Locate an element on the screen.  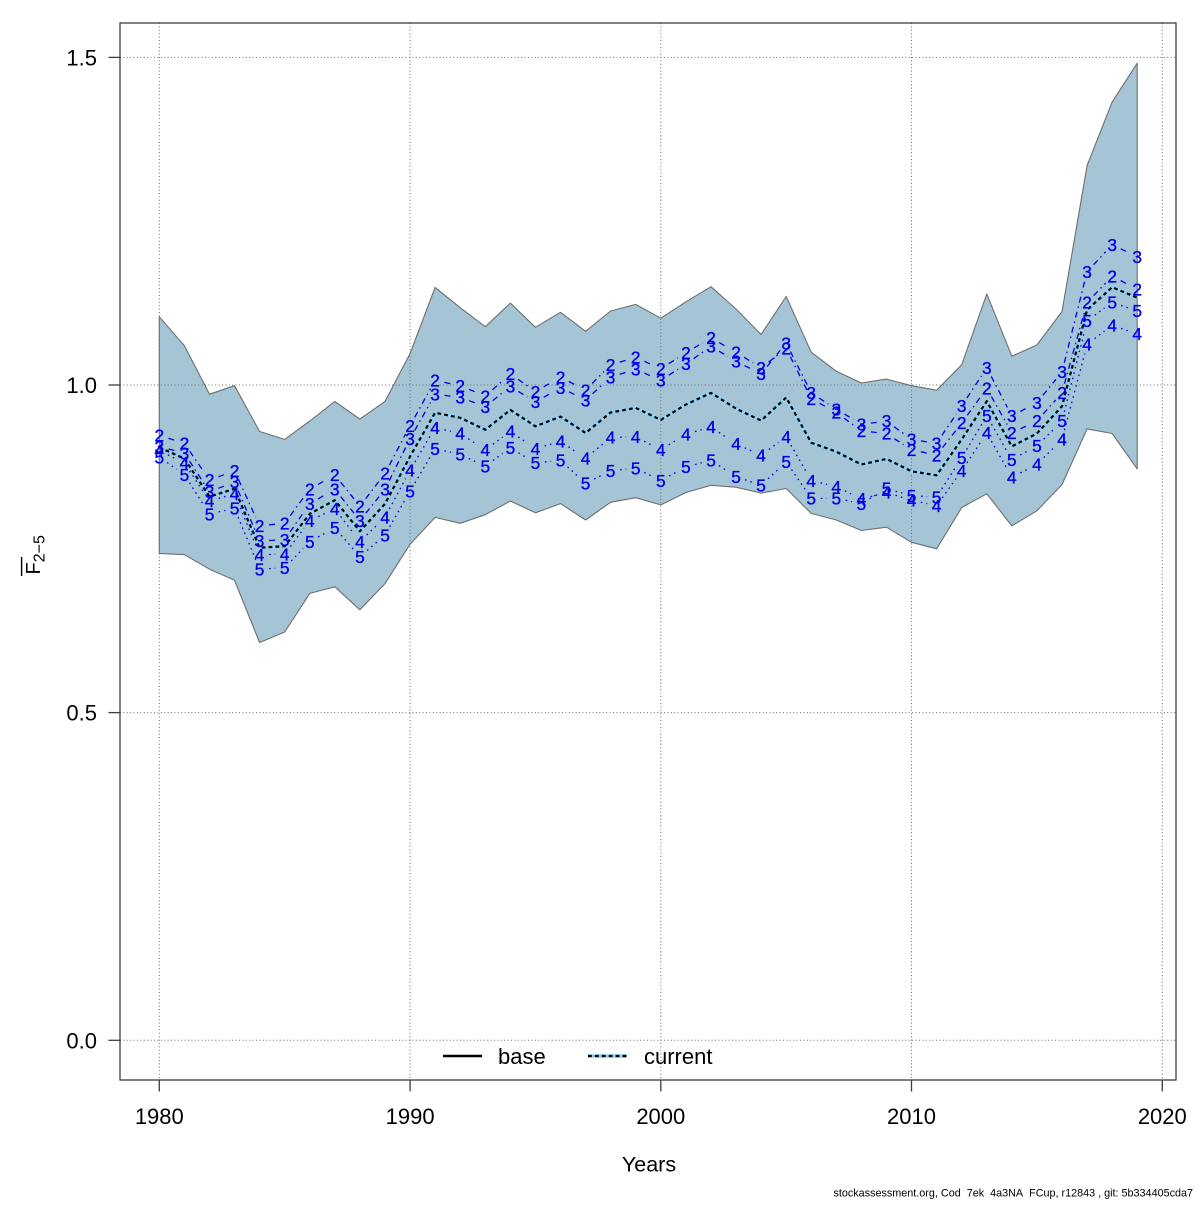
svg-text: 2000 is located at coordinates (660, 1116).